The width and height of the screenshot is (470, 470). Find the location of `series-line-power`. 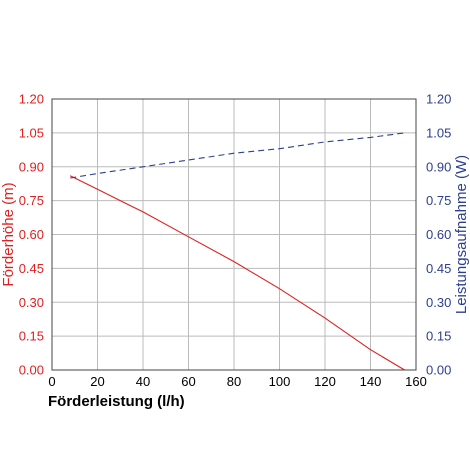

series-line-power is located at coordinates (237, 155).